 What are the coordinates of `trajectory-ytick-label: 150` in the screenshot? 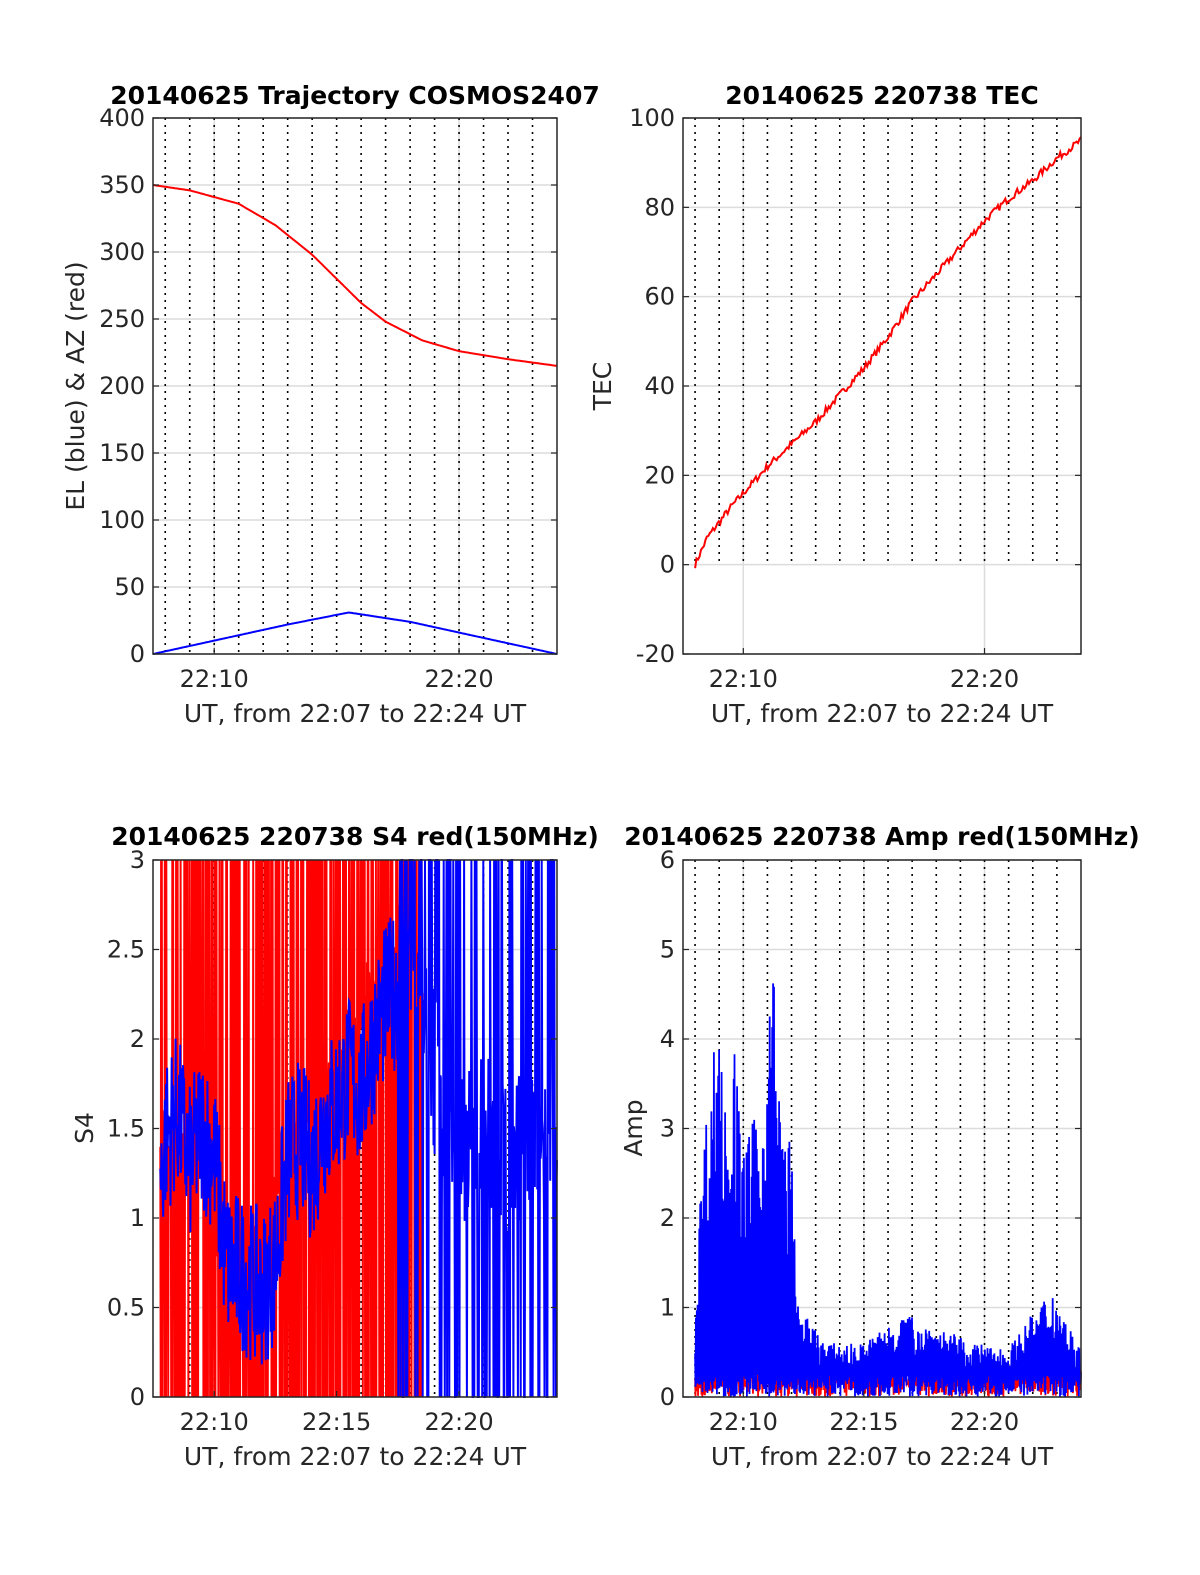 It's located at (122, 453).